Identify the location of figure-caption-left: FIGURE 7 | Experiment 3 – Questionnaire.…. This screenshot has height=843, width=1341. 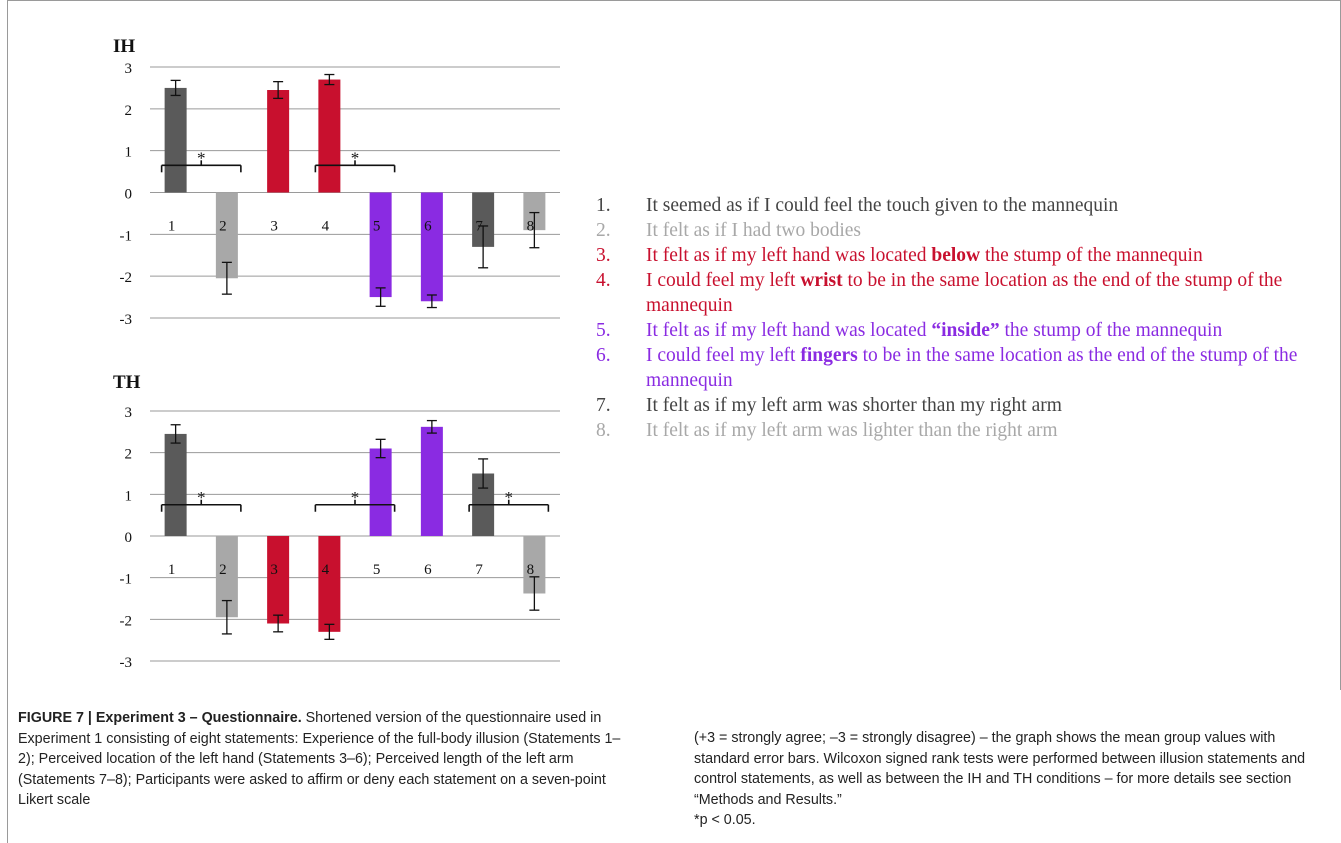
(324, 759).